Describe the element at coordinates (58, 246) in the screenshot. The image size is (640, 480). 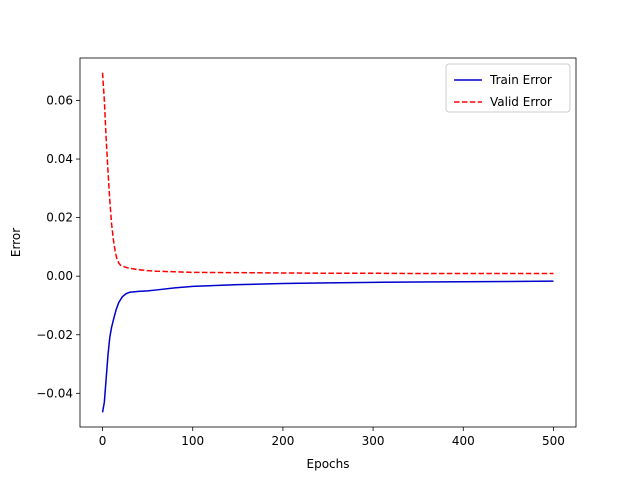
I see `y-axis: −0.04 −0.02 0.00 0.02 0.04 0.06` at that location.